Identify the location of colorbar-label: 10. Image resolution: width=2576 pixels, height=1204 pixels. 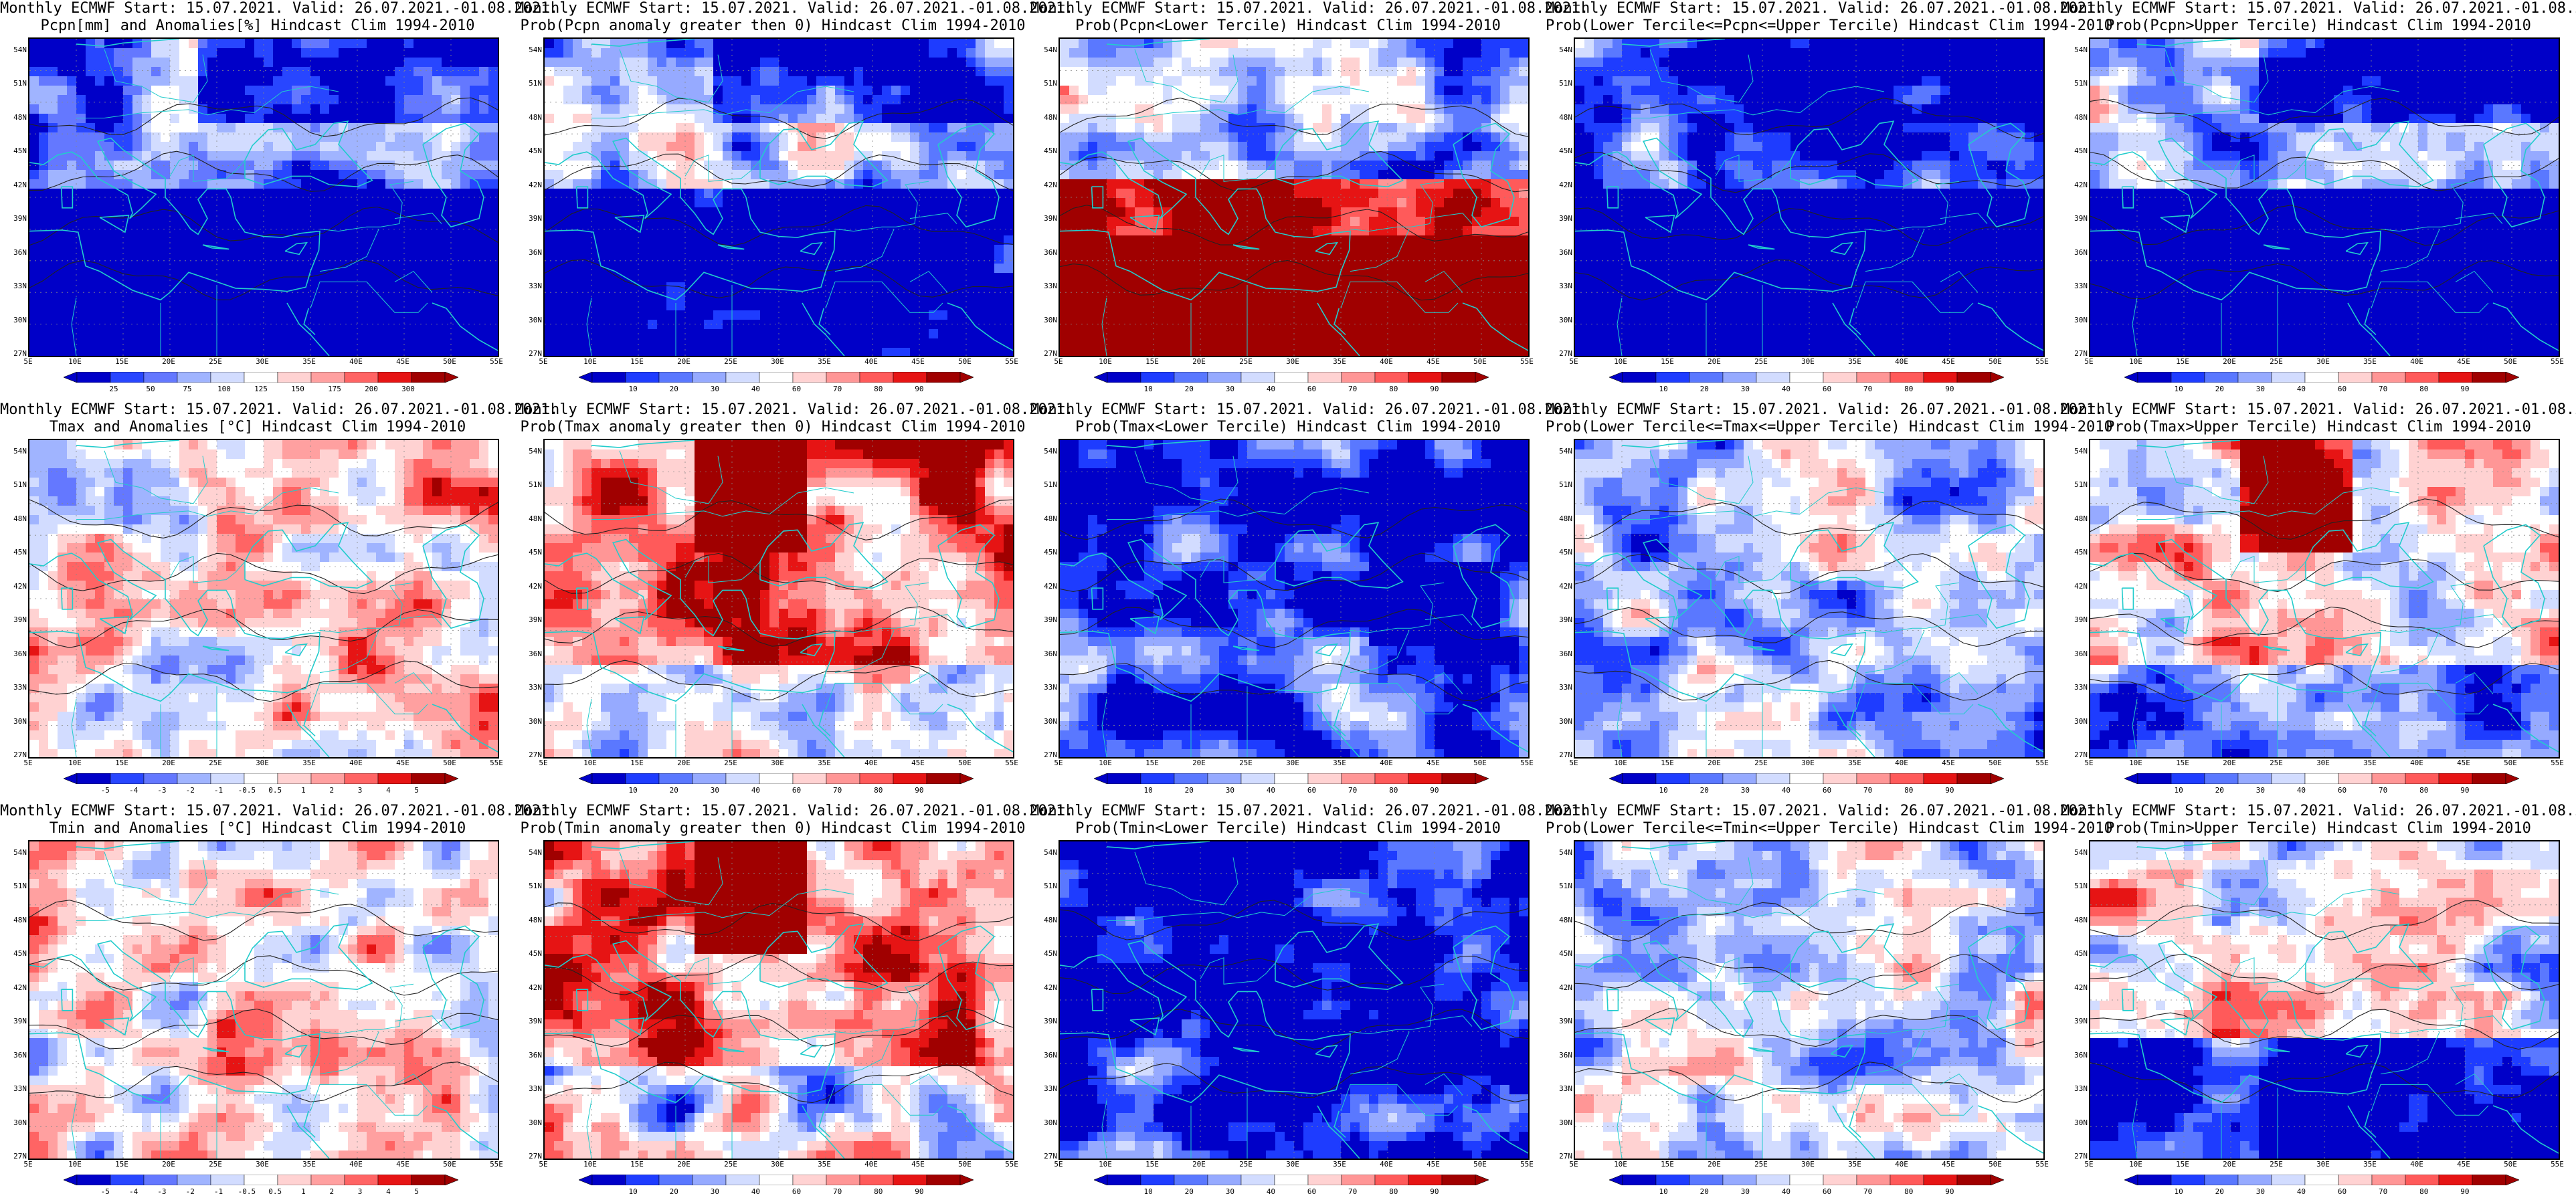
(632, 389).